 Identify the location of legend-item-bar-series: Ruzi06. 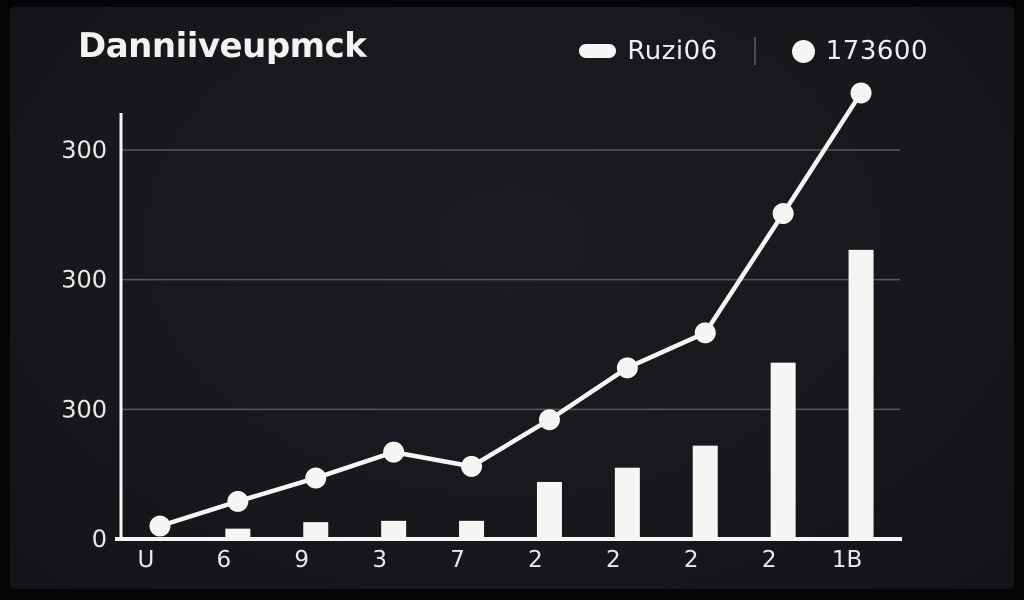
(648, 51).